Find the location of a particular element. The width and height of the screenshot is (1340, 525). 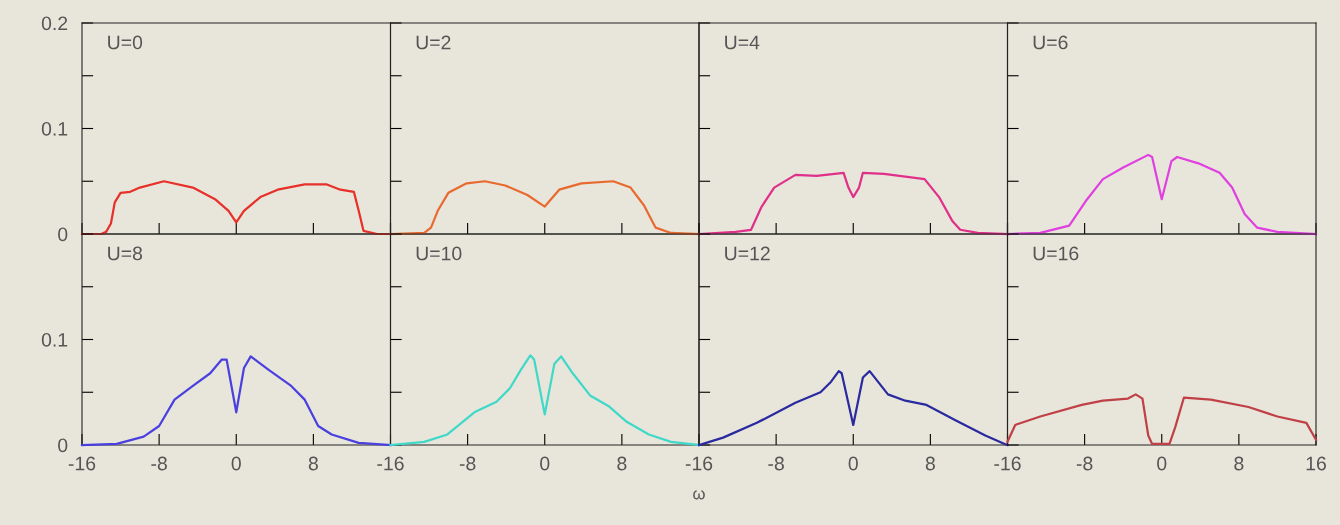

annotation: U=16 is located at coordinates (1056, 253).